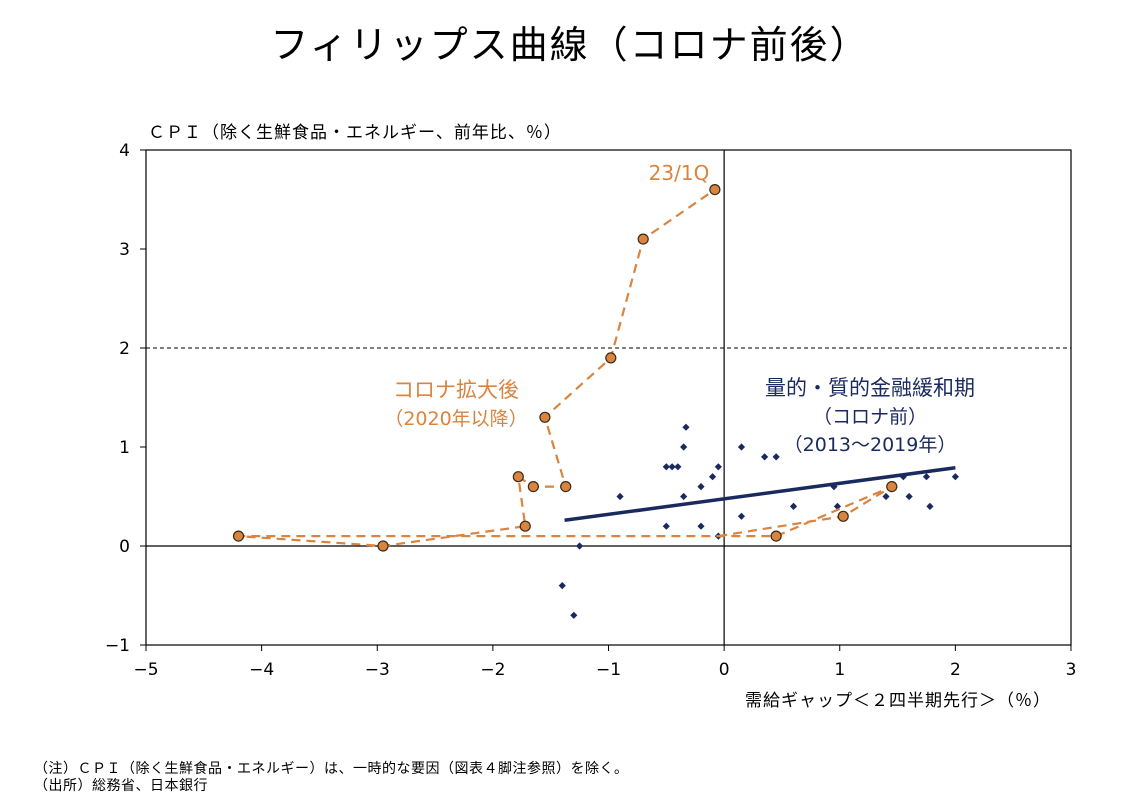 The height and width of the screenshot is (800, 1140). What do you see at coordinates (124, 547) in the screenshot?
I see `y-tick-label: 0` at bounding box center [124, 547].